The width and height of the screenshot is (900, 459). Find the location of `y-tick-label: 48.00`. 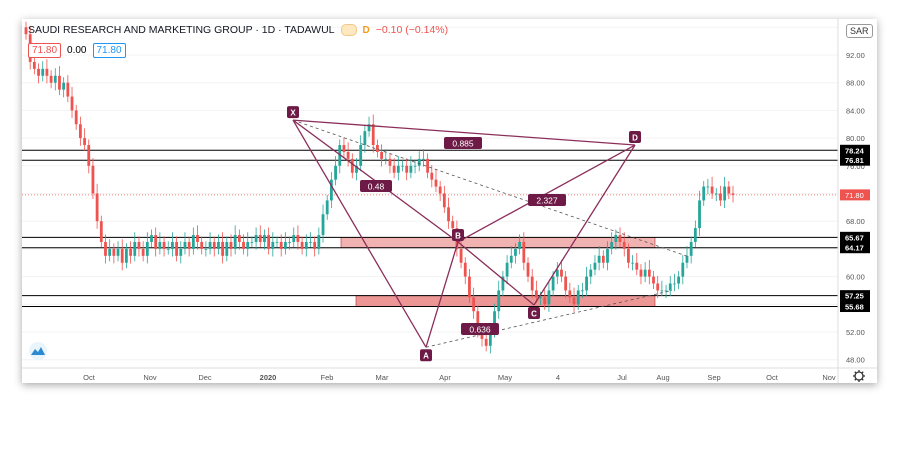

y-tick-label: 48.00 is located at coordinates (855, 360).